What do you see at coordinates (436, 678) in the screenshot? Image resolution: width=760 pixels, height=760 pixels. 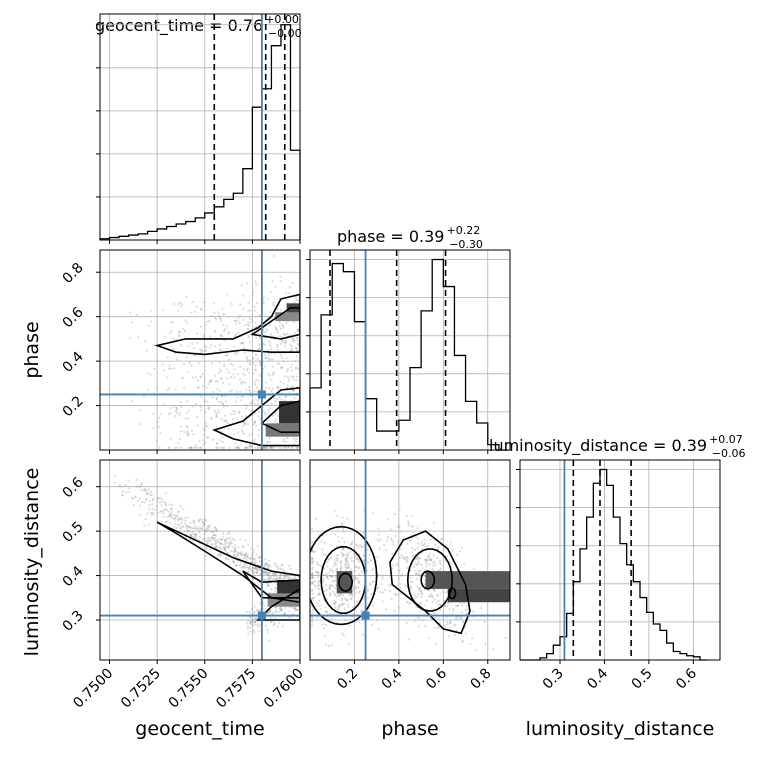 I see `x-tick-label: 0.6` at bounding box center [436, 678].